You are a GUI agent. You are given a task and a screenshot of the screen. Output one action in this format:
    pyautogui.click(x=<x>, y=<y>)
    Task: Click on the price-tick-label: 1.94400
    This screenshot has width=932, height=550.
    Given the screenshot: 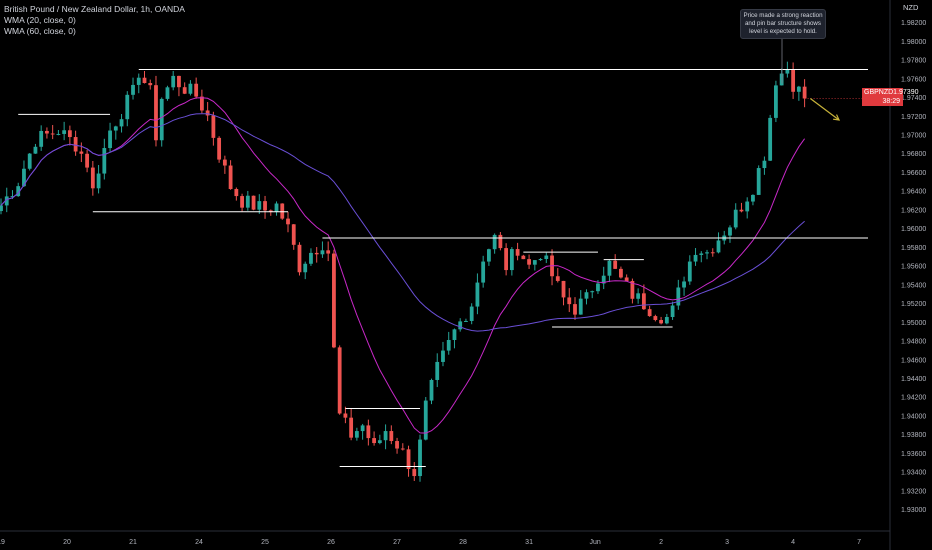 What is the action you would take?
    pyautogui.click(x=913, y=379)
    